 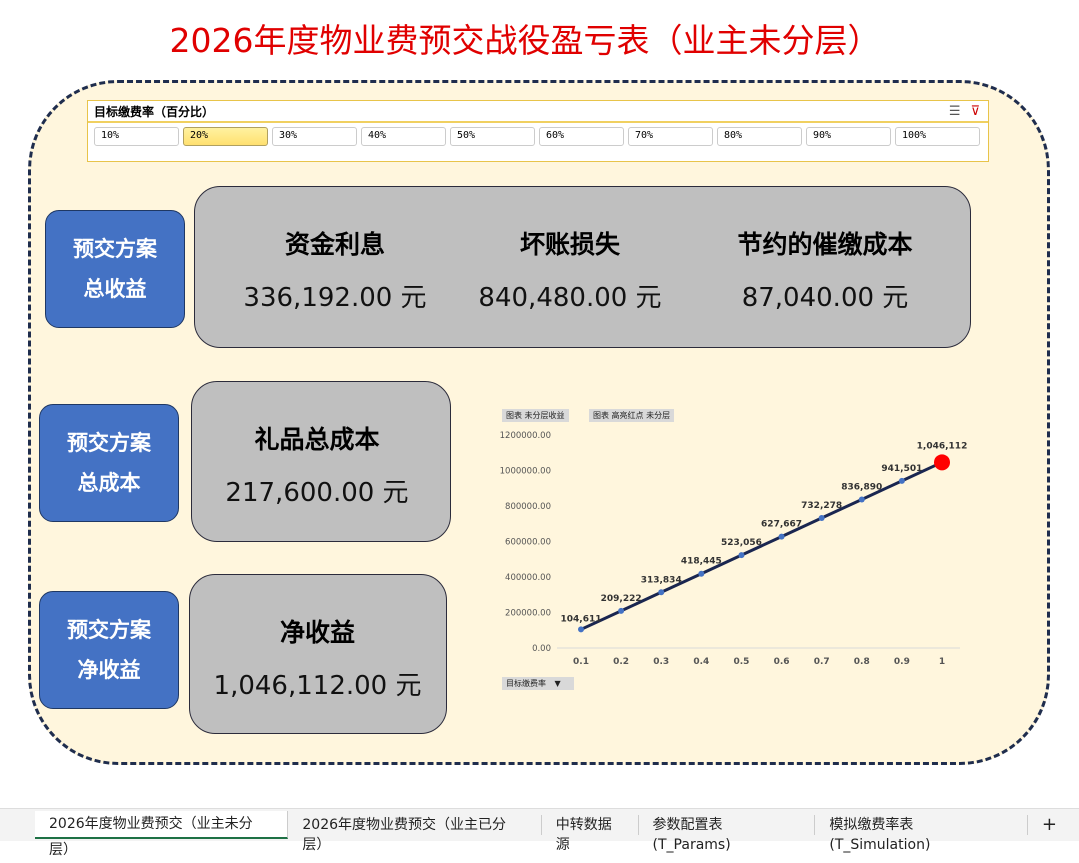 What do you see at coordinates (570, 298) in the screenshot?
I see `metric-value: 840,480.00 元` at bounding box center [570, 298].